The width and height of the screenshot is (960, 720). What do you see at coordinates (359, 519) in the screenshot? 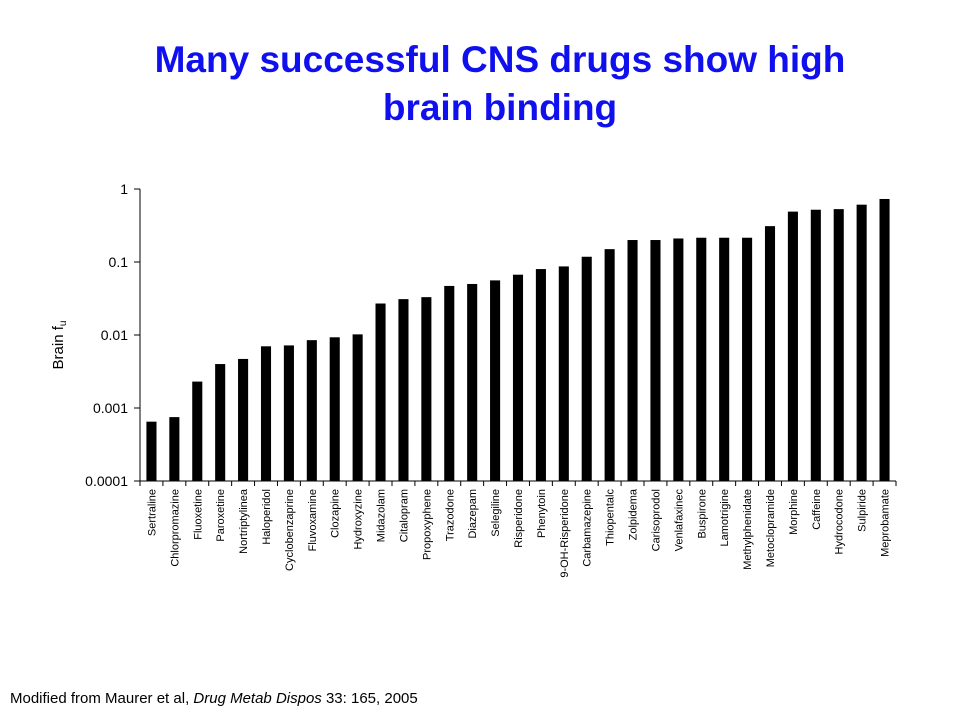
I see `x-tick-label: Hydroxyzine` at bounding box center [359, 519].